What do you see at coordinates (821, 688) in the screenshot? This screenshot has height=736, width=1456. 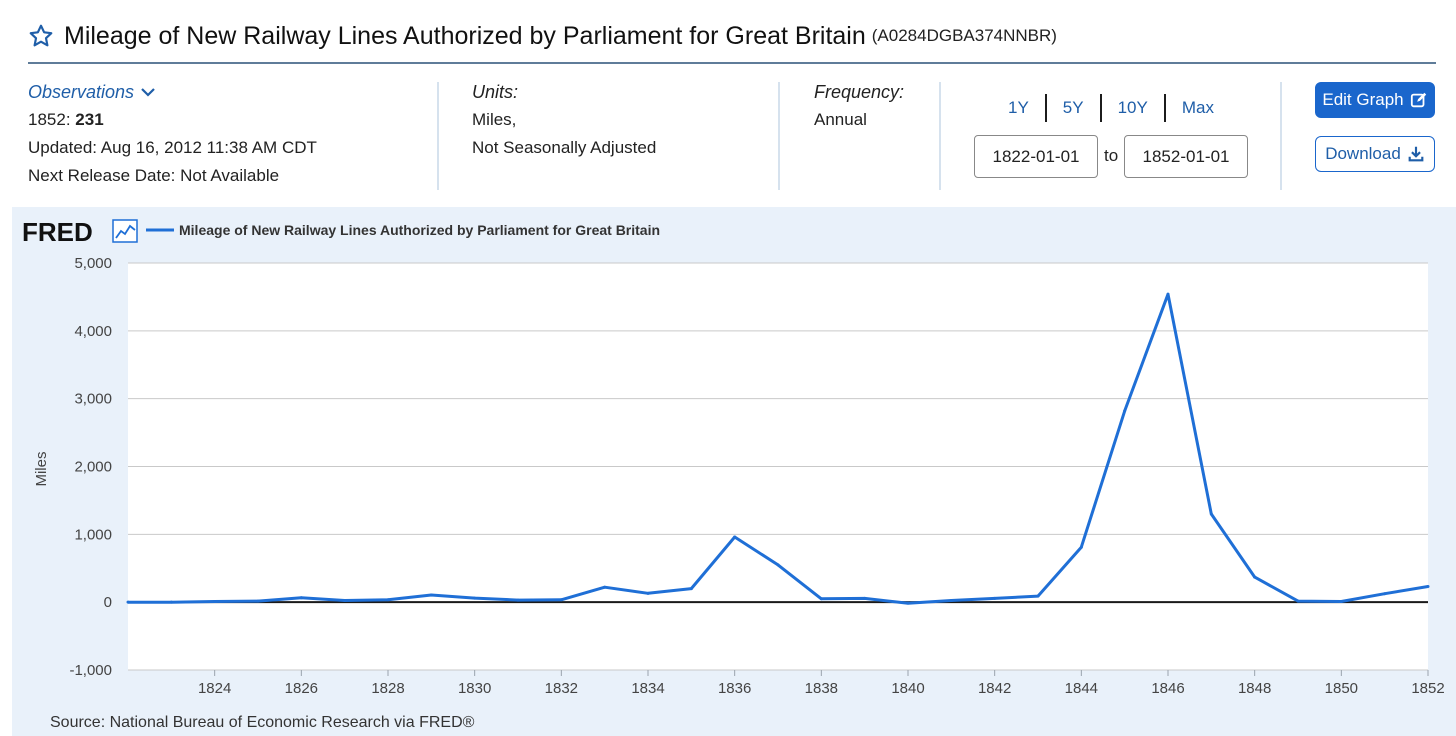 I see `x-tick-label: 1838` at bounding box center [821, 688].